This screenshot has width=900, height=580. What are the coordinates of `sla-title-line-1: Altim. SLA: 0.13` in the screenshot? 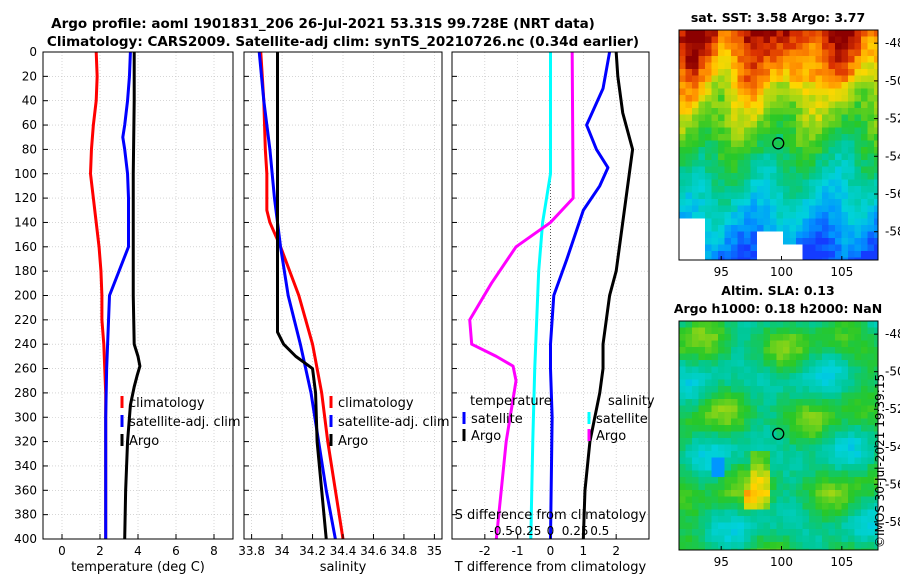 It's located at (777, 290).